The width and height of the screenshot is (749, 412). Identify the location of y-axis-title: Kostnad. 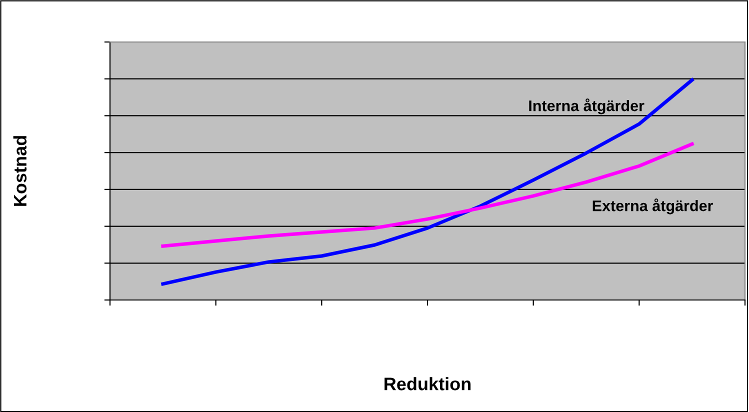
(20, 171).